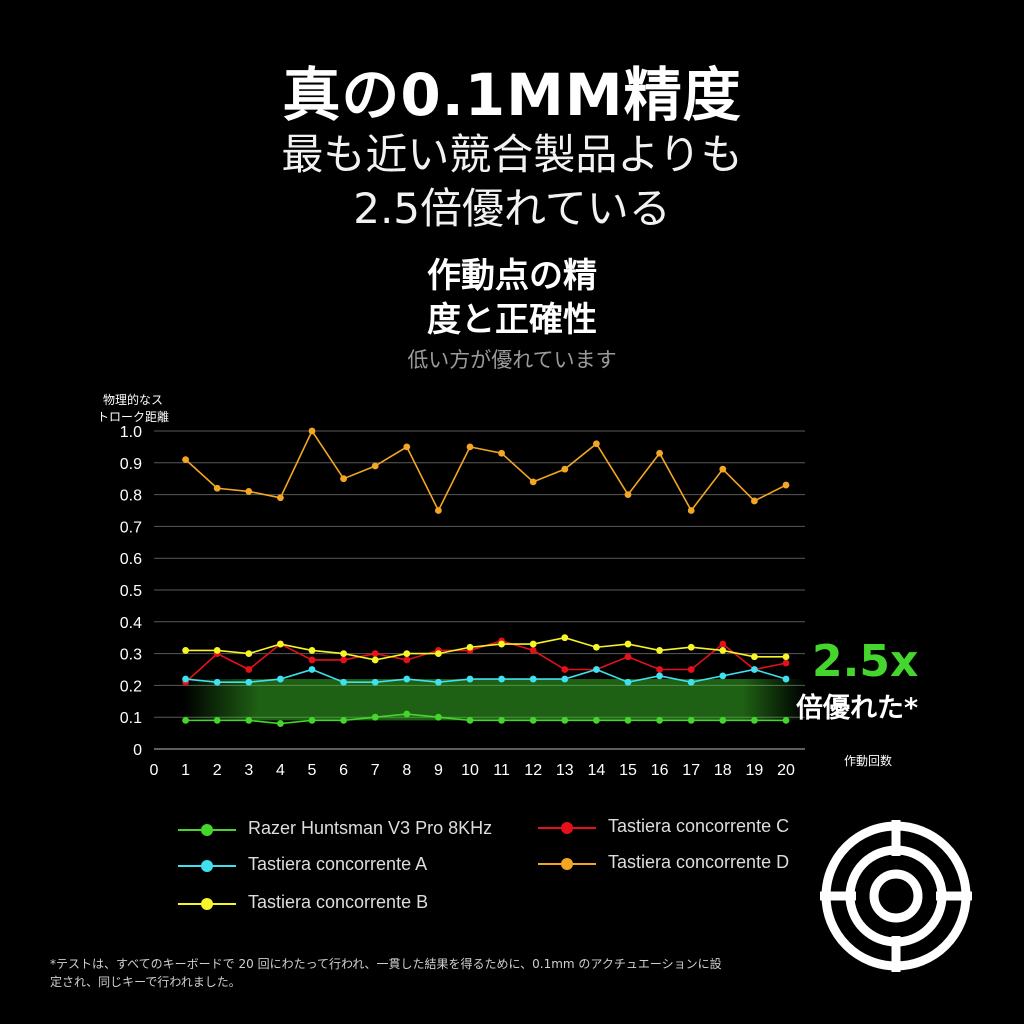 This screenshot has height=1024, width=1024. Describe the element at coordinates (755, 770) in the screenshot. I see `x-tick-label: 19` at that location.